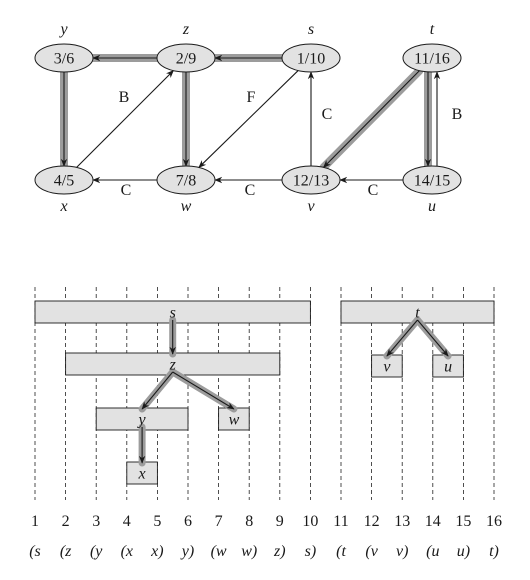 This screenshot has height=580, width=530. I want to click on paren-token: w), so click(249, 551).